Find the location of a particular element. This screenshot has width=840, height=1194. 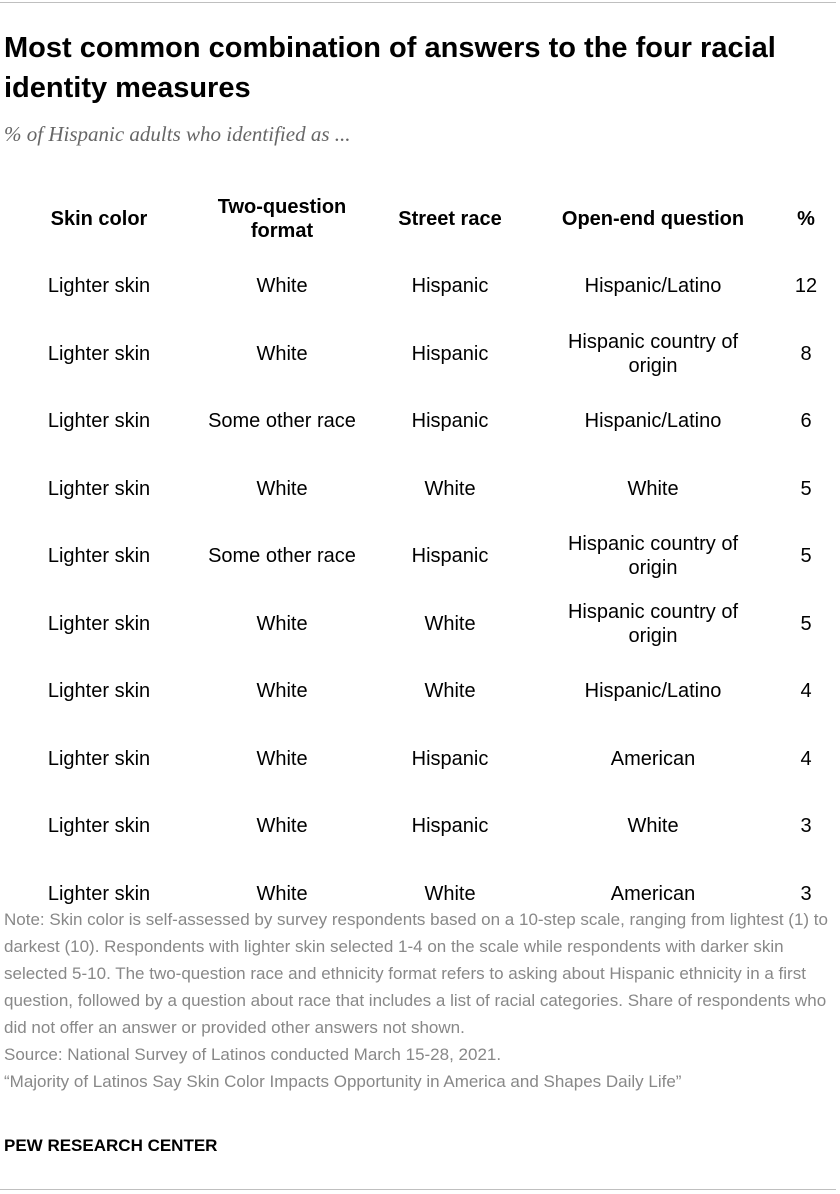

column-header-two-question-format: Two-question format is located at coordinates (282, 219).